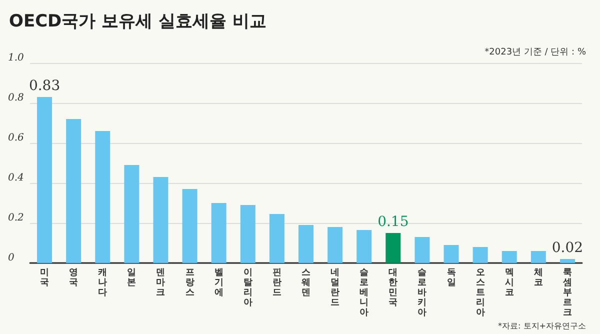 This screenshot has height=334, width=600. What do you see at coordinates (44, 86) in the screenshot?
I see `data-label: 0.83` at bounding box center [44, 86].